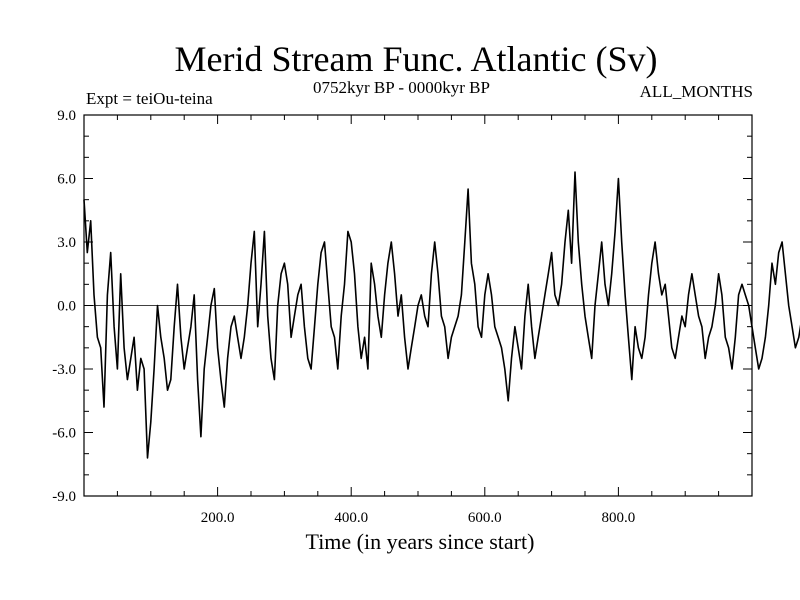 The width and height of the screenshot is (800, 600). Describe the element at coordinates (218, 518) in the screenshot. I see `x-tick-label: 200.0` at that location.